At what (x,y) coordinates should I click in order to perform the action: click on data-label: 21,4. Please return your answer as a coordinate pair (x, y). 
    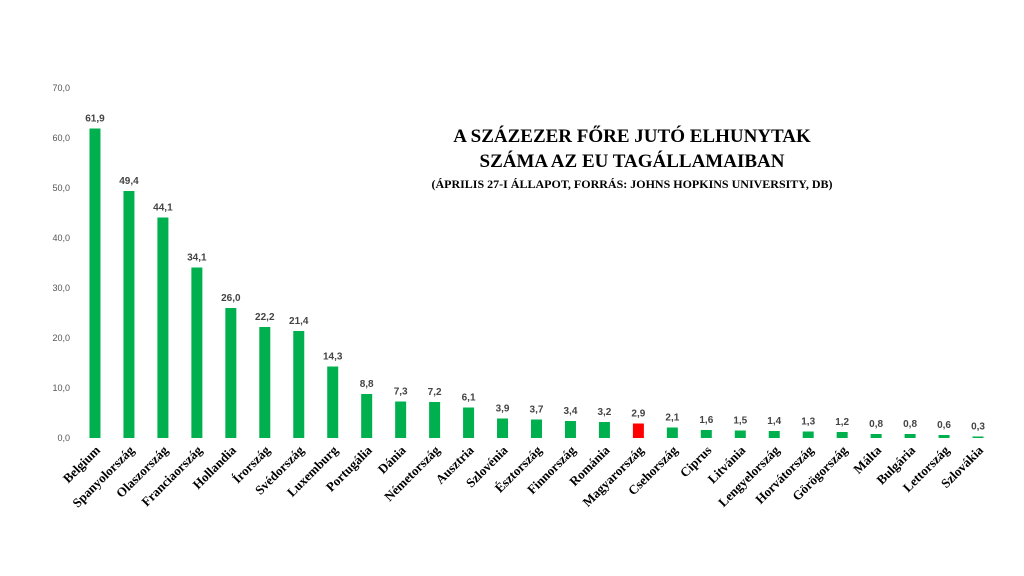
    Looking at the image, I should click on (299, 321).